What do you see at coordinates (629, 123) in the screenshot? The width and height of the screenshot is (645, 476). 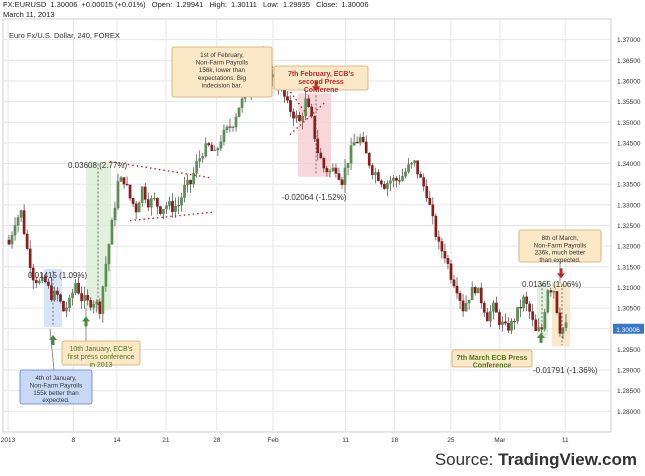 I see `y-tick-label: 1.35000` at bounding box center [629, 123].